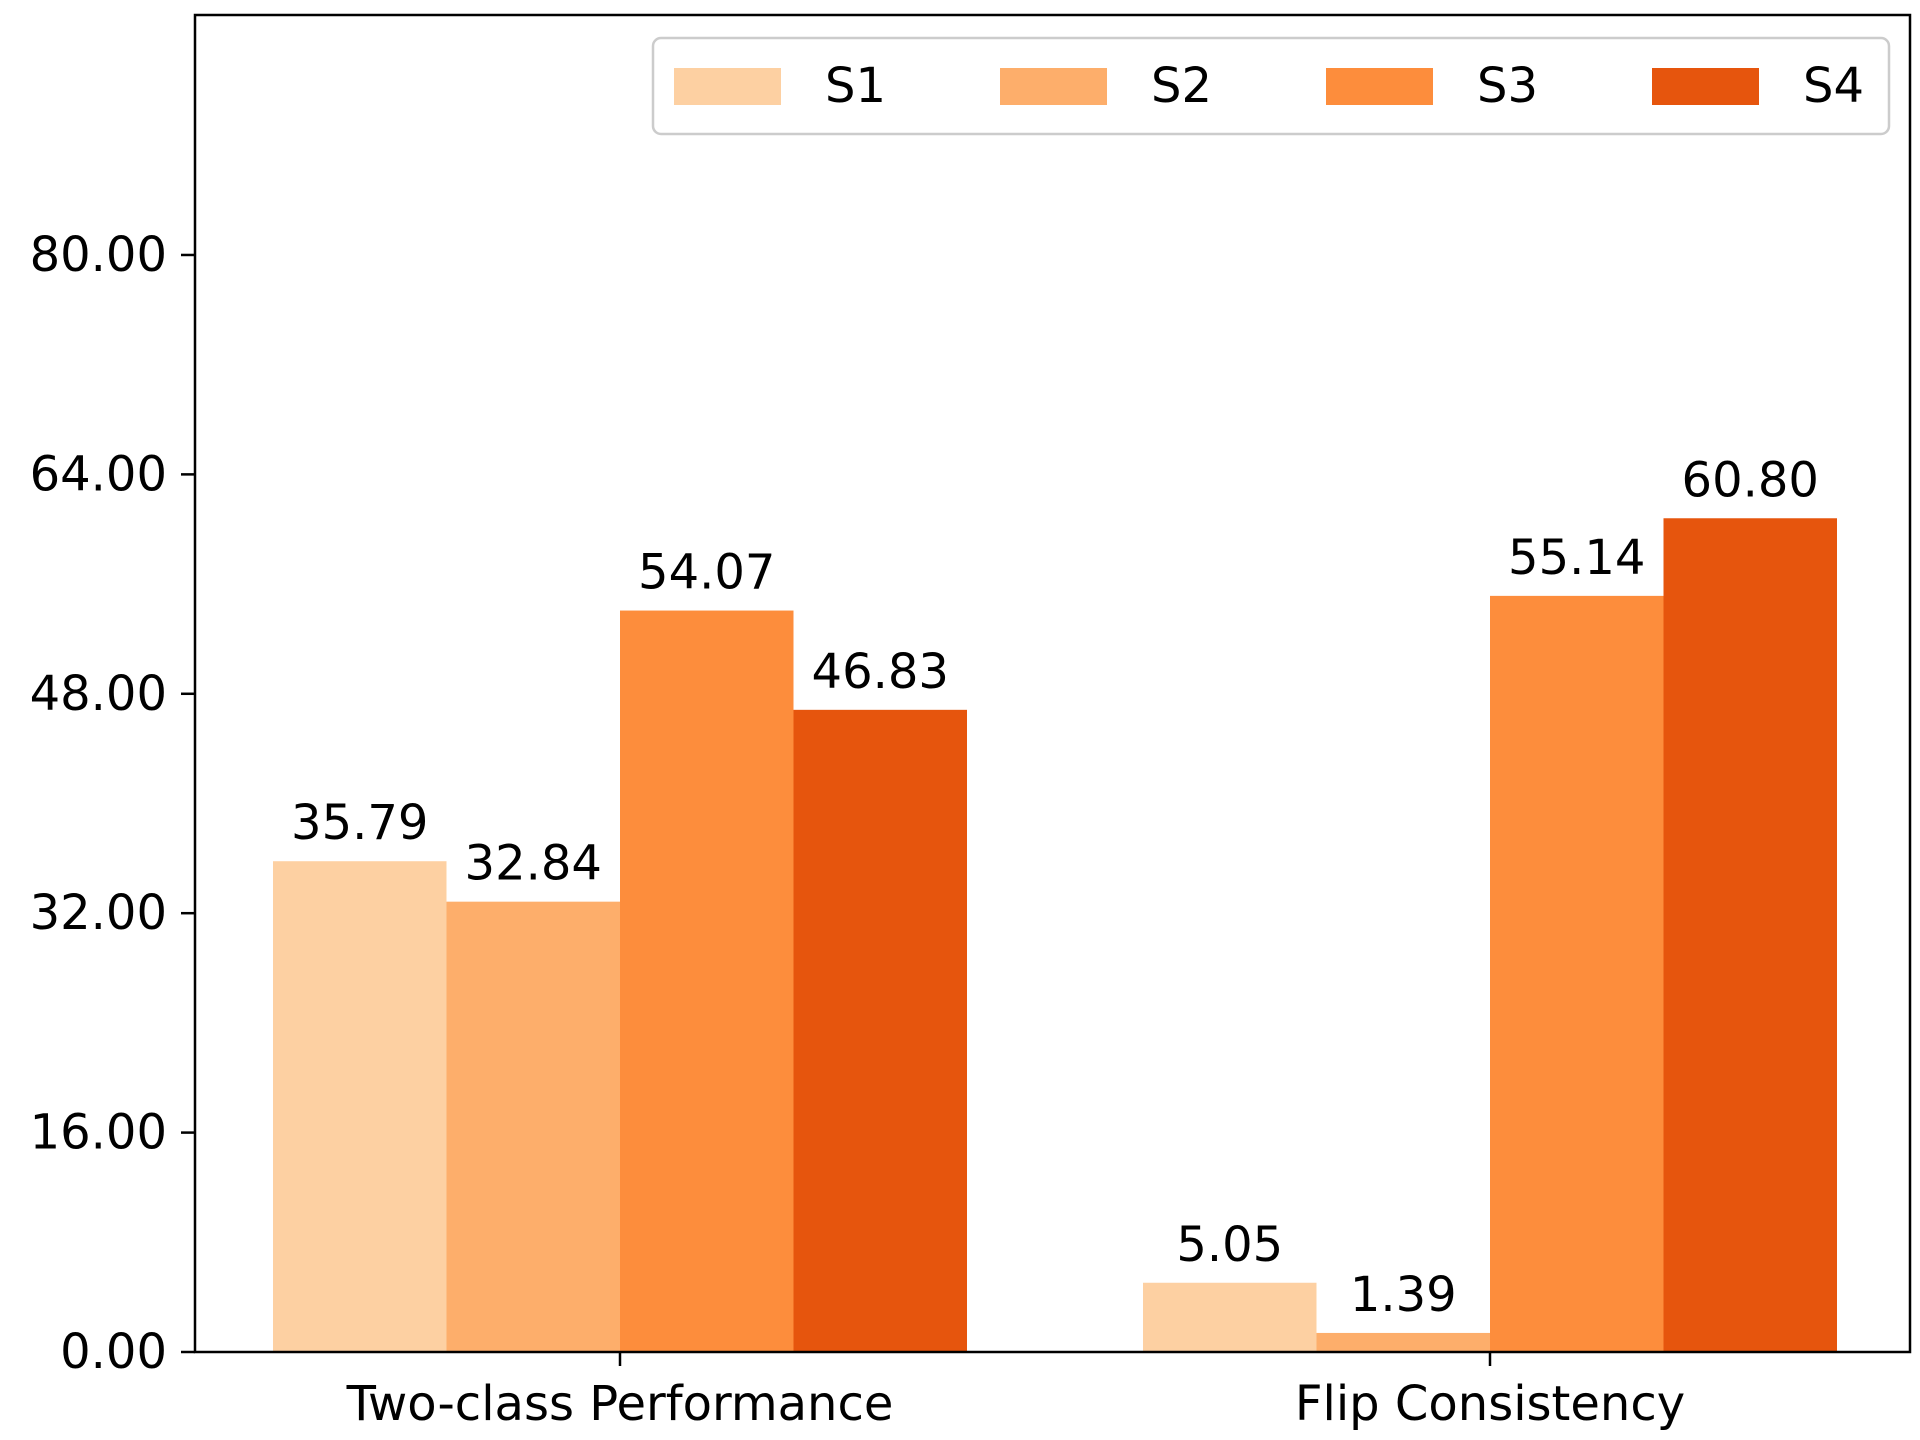 The width and height of the screenshot is (1920, 1440). I want to click on legend-label-s1: S1, so click(855, 86).